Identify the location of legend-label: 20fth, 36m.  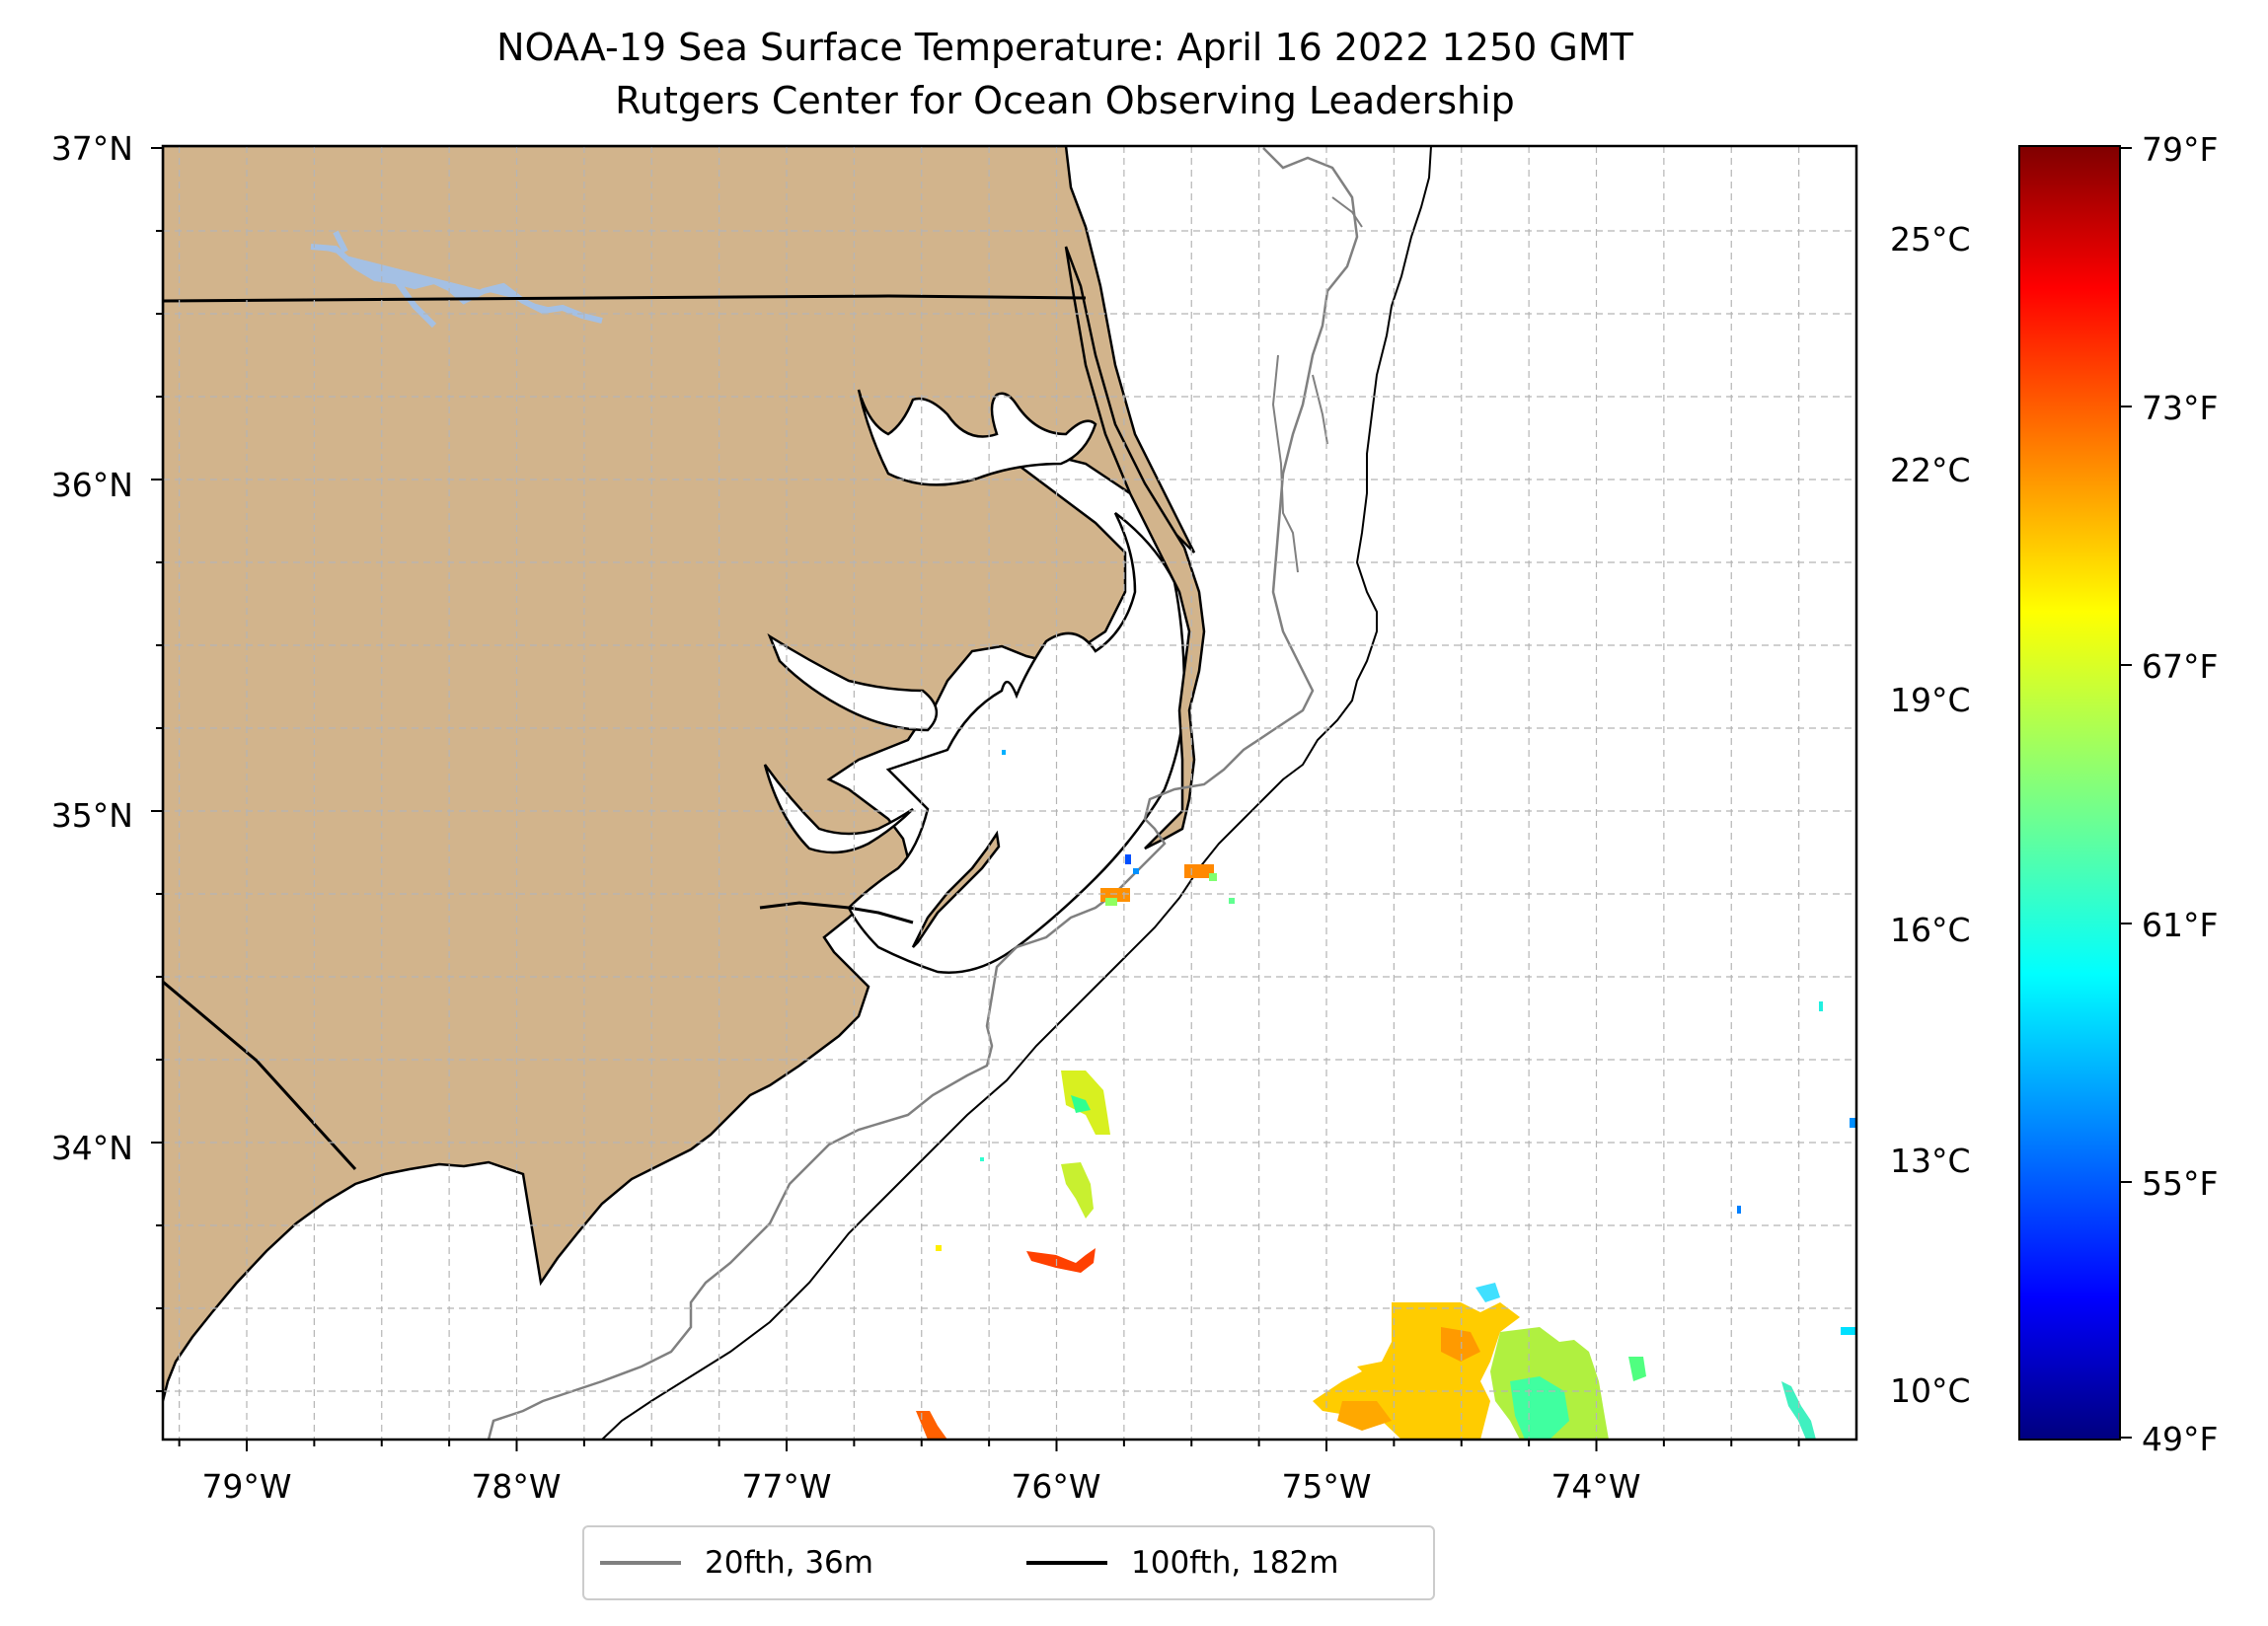
(789, 1563).